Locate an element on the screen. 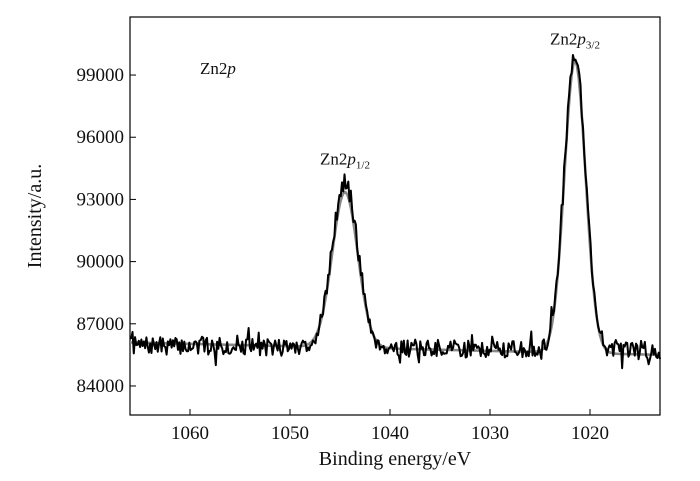 This screenshot has height=481, width=700. y-tick-label: 84000 is located at coordinates (101, 386).